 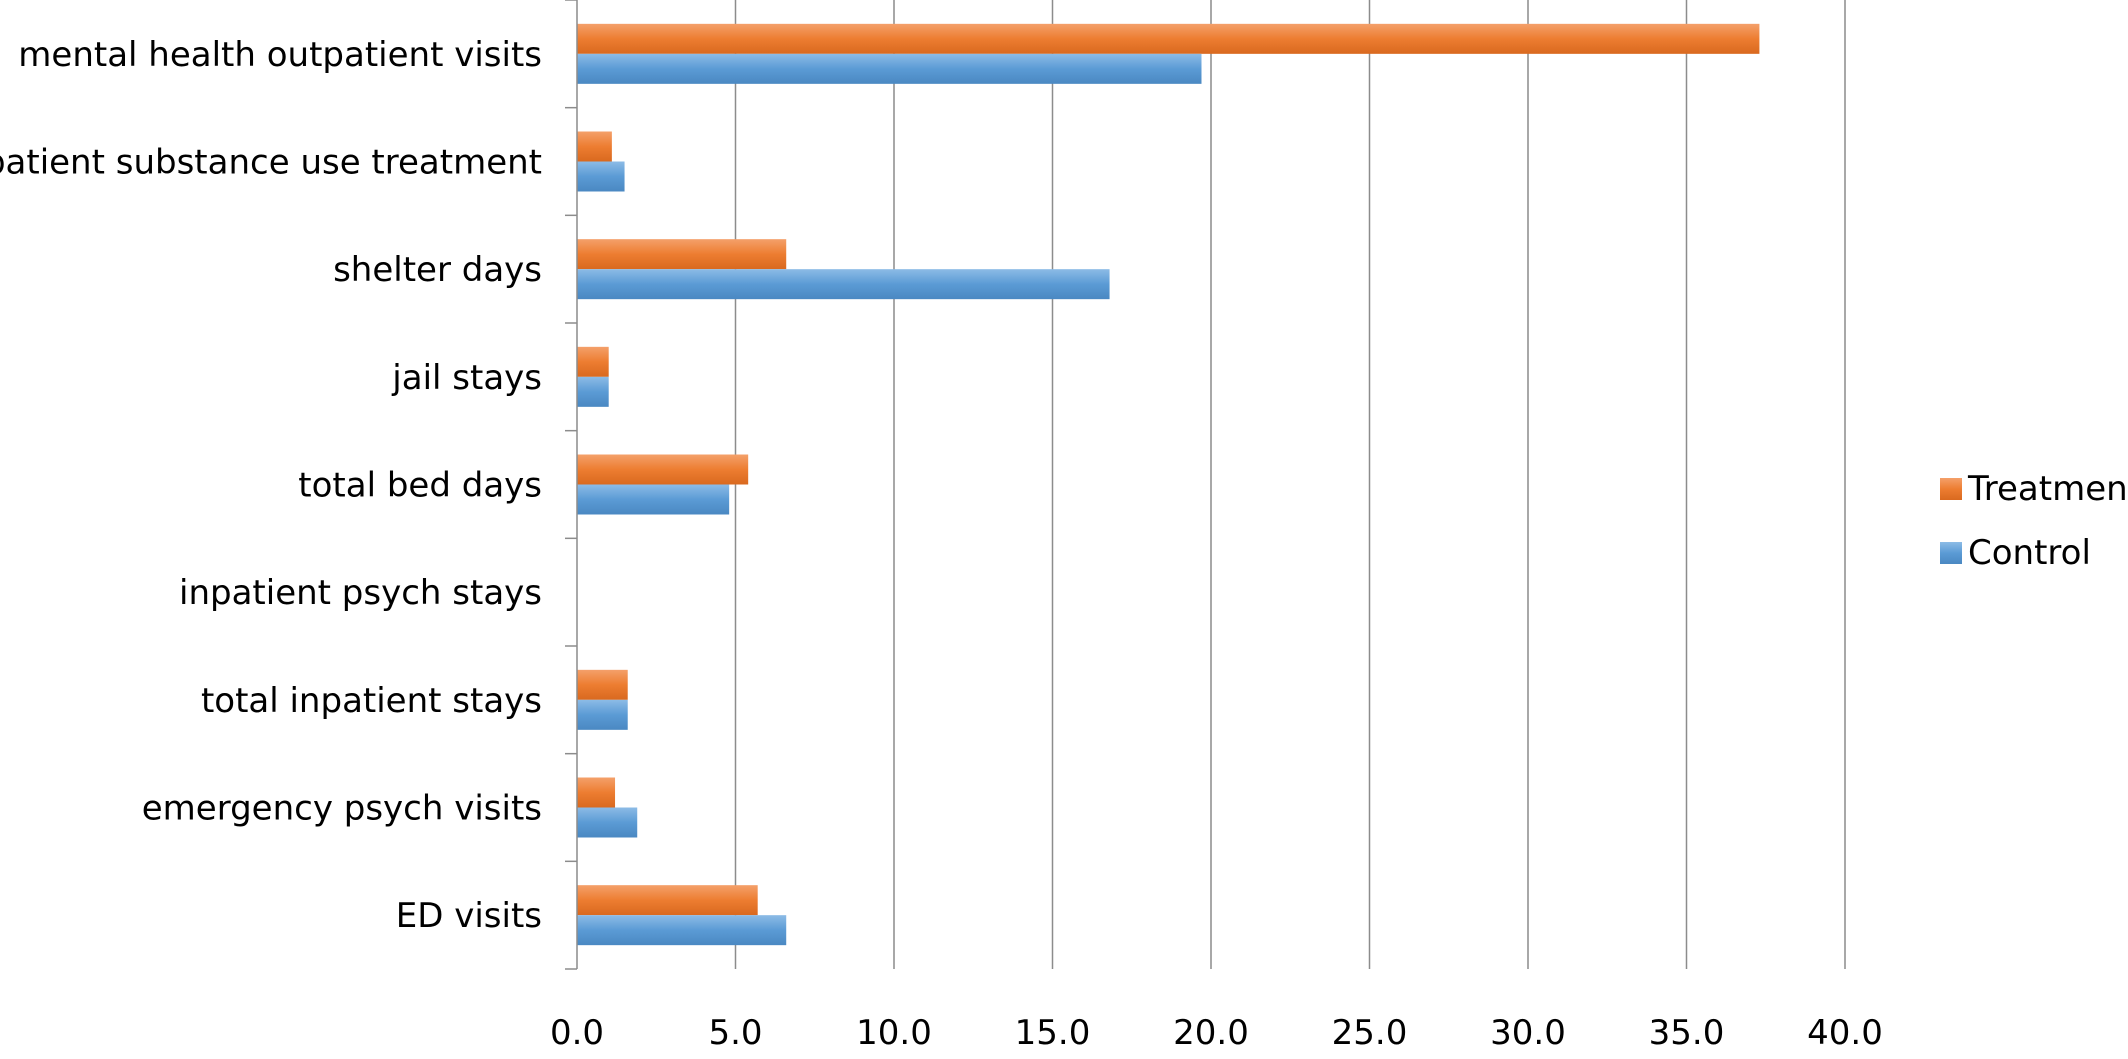 What do you see at coordinates (894, 1033) in the screenshot?
I see `x-tick-label: 10.0` at bounding box center [894, 1033].